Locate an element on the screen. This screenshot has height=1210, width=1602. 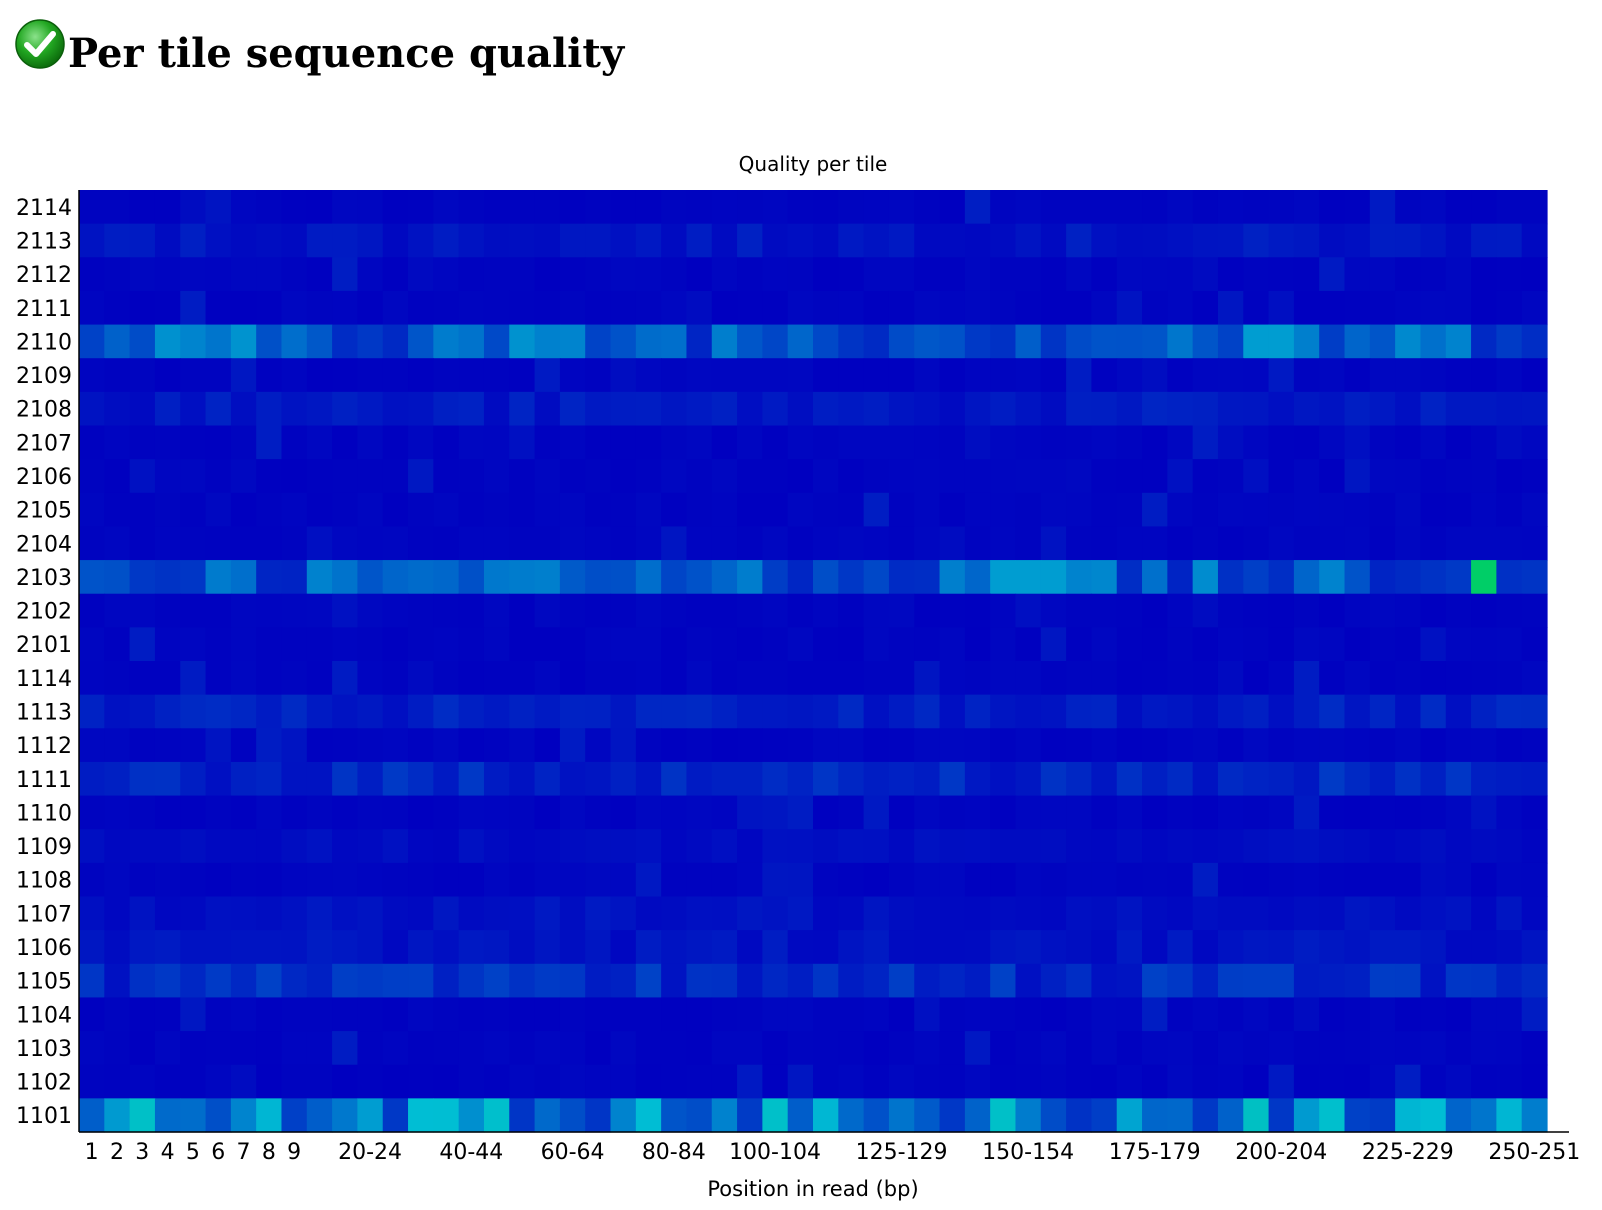
x-tick-label: 9 is located at coordinates (294, 1152).